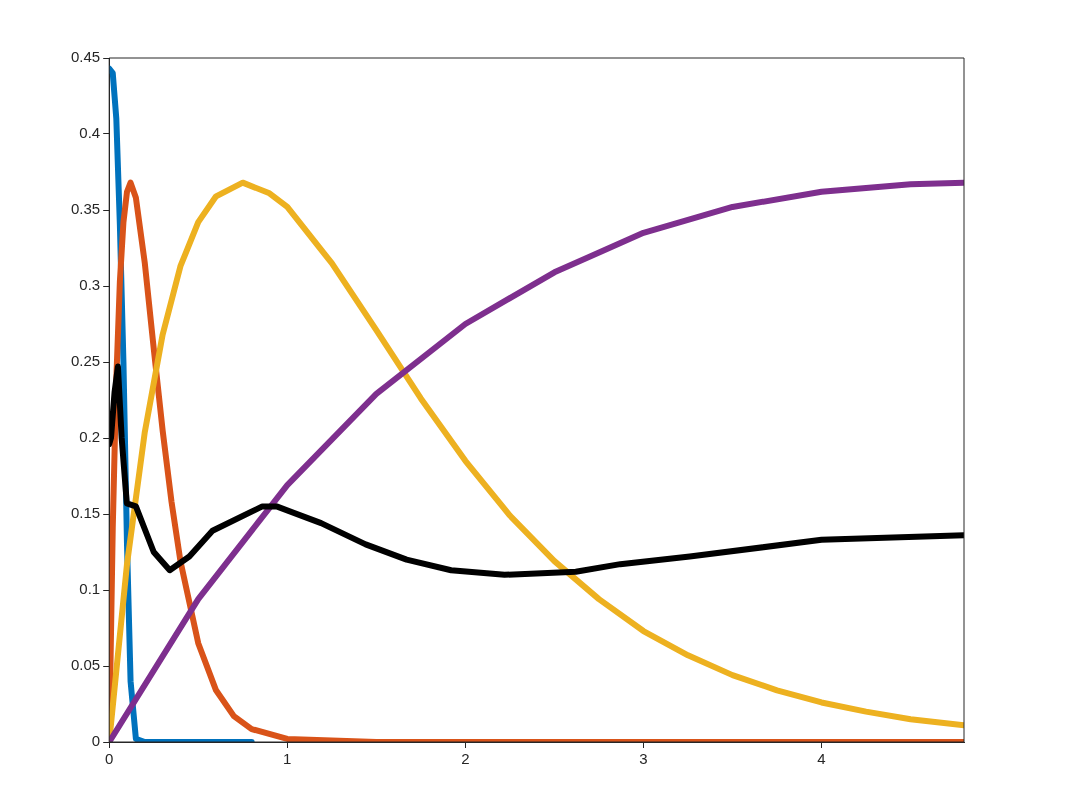  What do you see at coordinates (85, 513) in the screenshot?
I see `y-tick-label: 0.15` at bounding box center [85, 513].